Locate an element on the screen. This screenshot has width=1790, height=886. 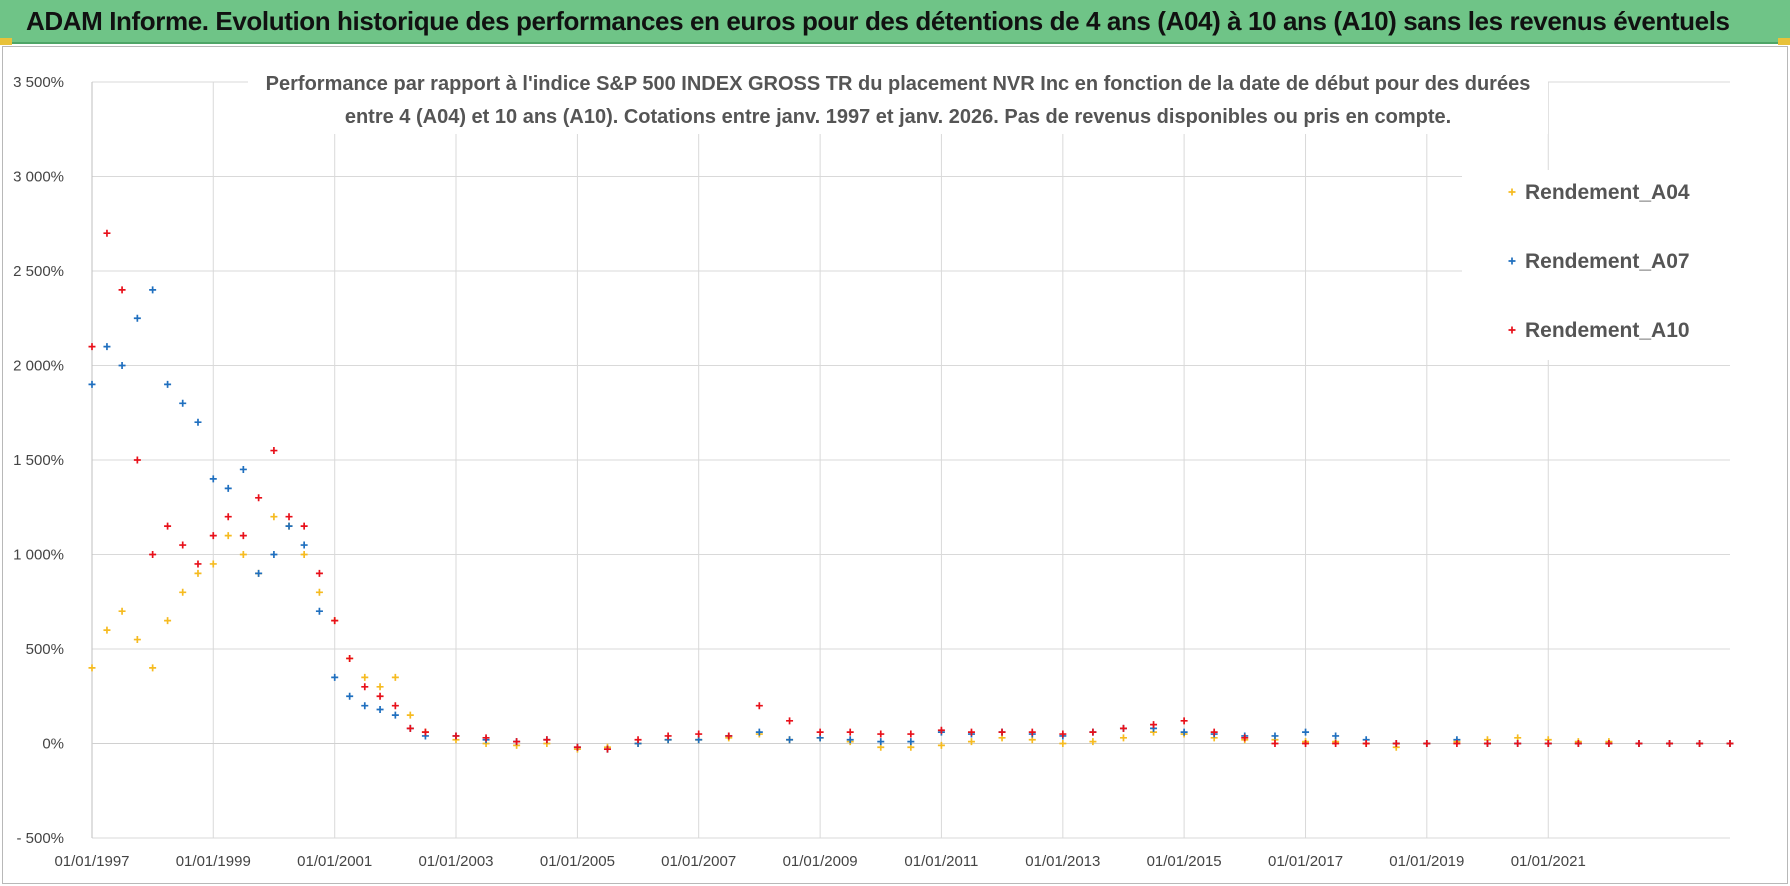
legend-box is located at coordinates (1596, 265).